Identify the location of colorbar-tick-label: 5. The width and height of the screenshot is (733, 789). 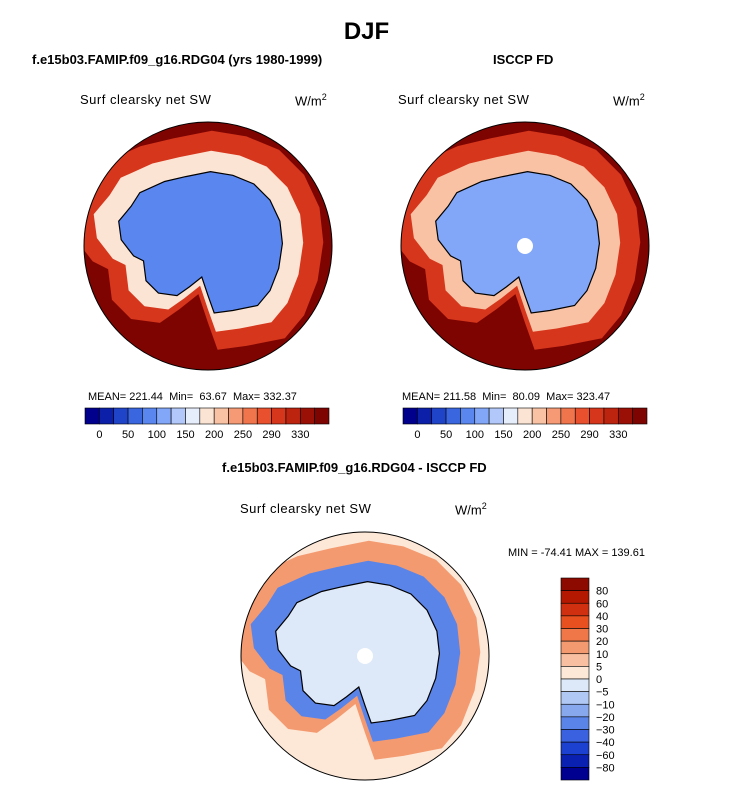
(599, 667).